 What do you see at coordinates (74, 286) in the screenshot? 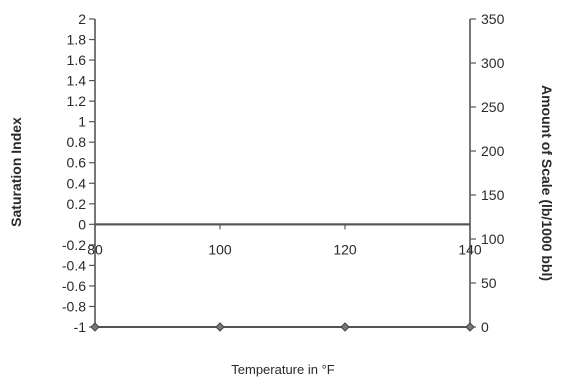
I see `y-left-tick-label: -0.6` at bounding box center [74, 286].